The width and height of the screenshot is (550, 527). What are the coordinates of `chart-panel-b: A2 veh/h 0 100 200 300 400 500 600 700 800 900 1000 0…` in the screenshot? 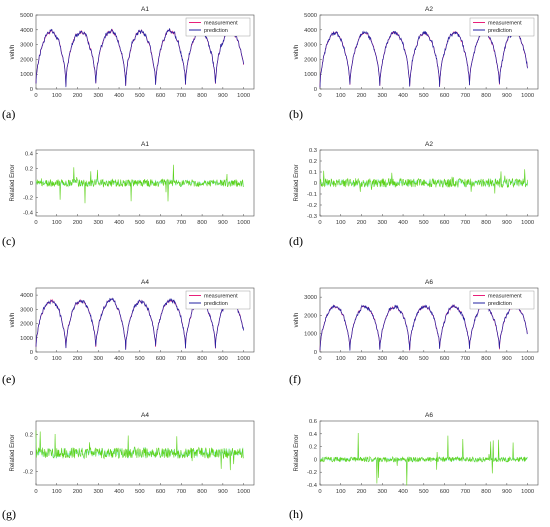 It's located at (416, 52).